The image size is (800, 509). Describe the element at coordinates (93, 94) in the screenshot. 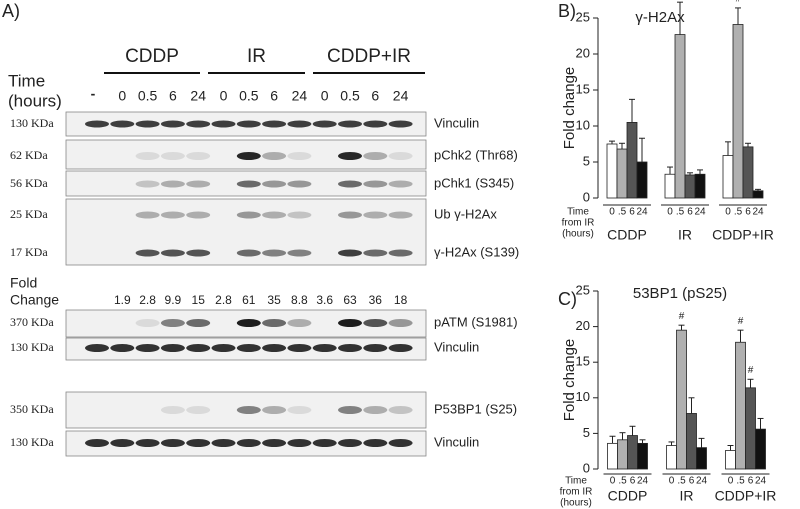

I see `control-lane: -` at that location.